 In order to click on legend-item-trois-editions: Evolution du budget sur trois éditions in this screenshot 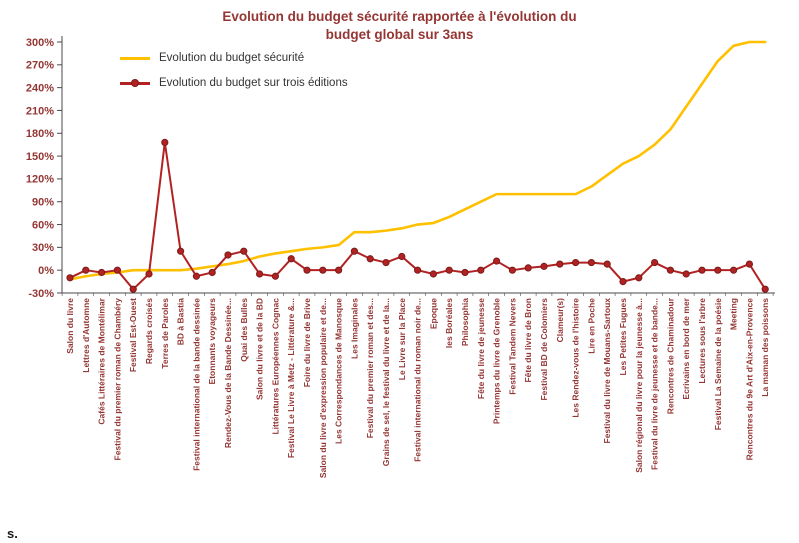, I will do `click(234, 83)`.